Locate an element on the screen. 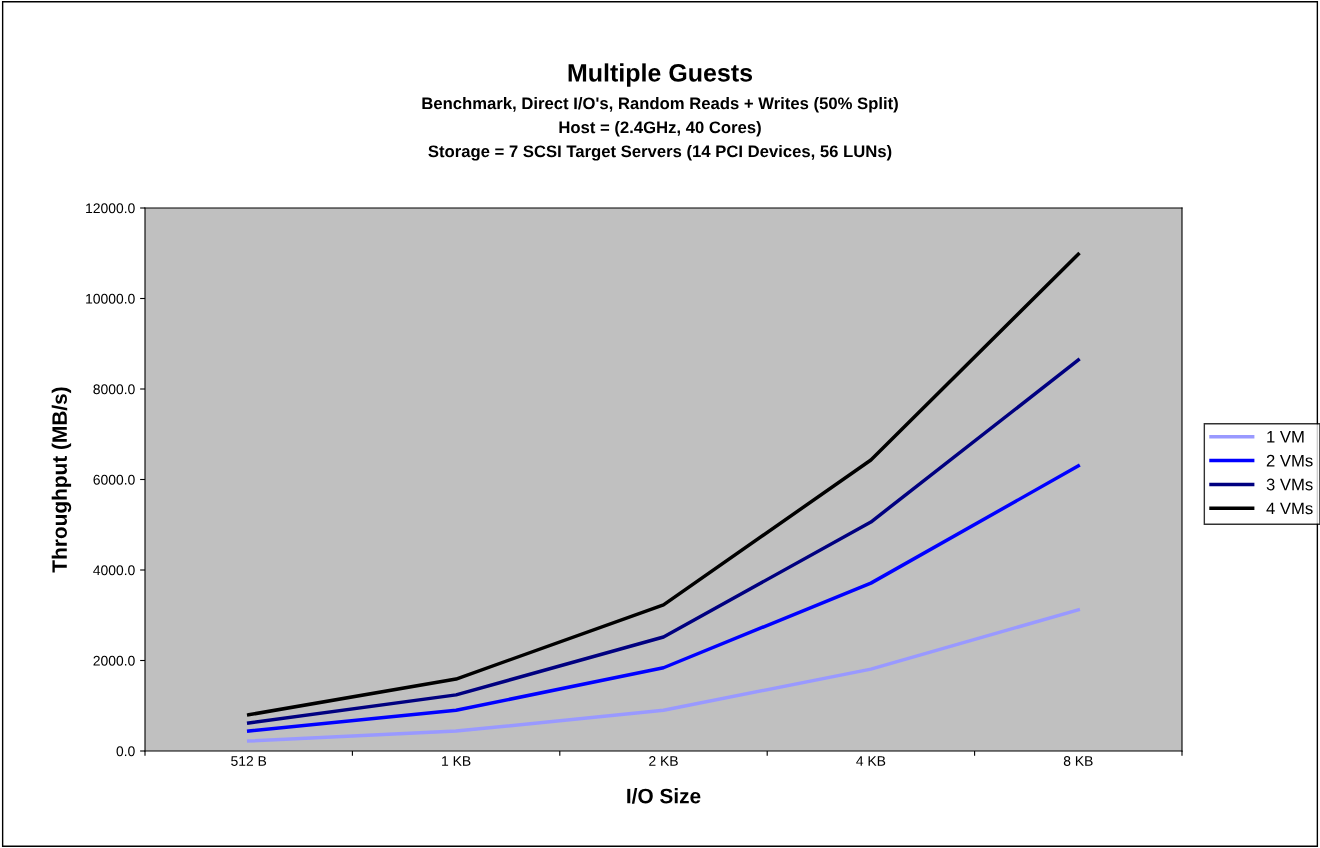  y-tick-label: 2000.0 is located at coordinates (114, 660).